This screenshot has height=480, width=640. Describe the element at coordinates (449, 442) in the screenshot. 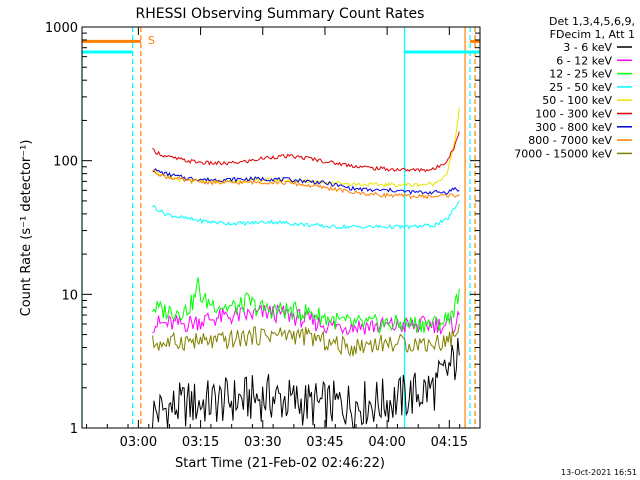

I see `x-tick-label: 04:15` at that location.